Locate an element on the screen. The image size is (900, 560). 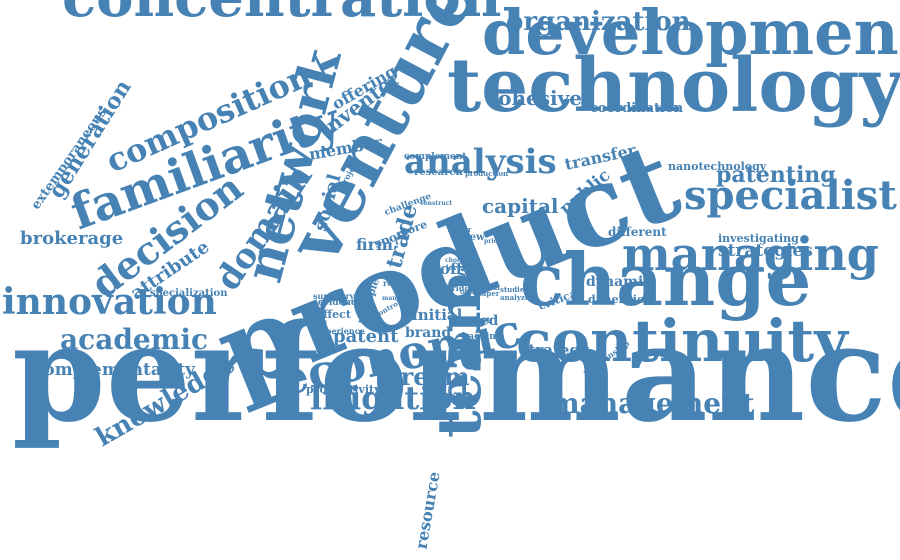
word-change: change is located at coordinates (666, 280).